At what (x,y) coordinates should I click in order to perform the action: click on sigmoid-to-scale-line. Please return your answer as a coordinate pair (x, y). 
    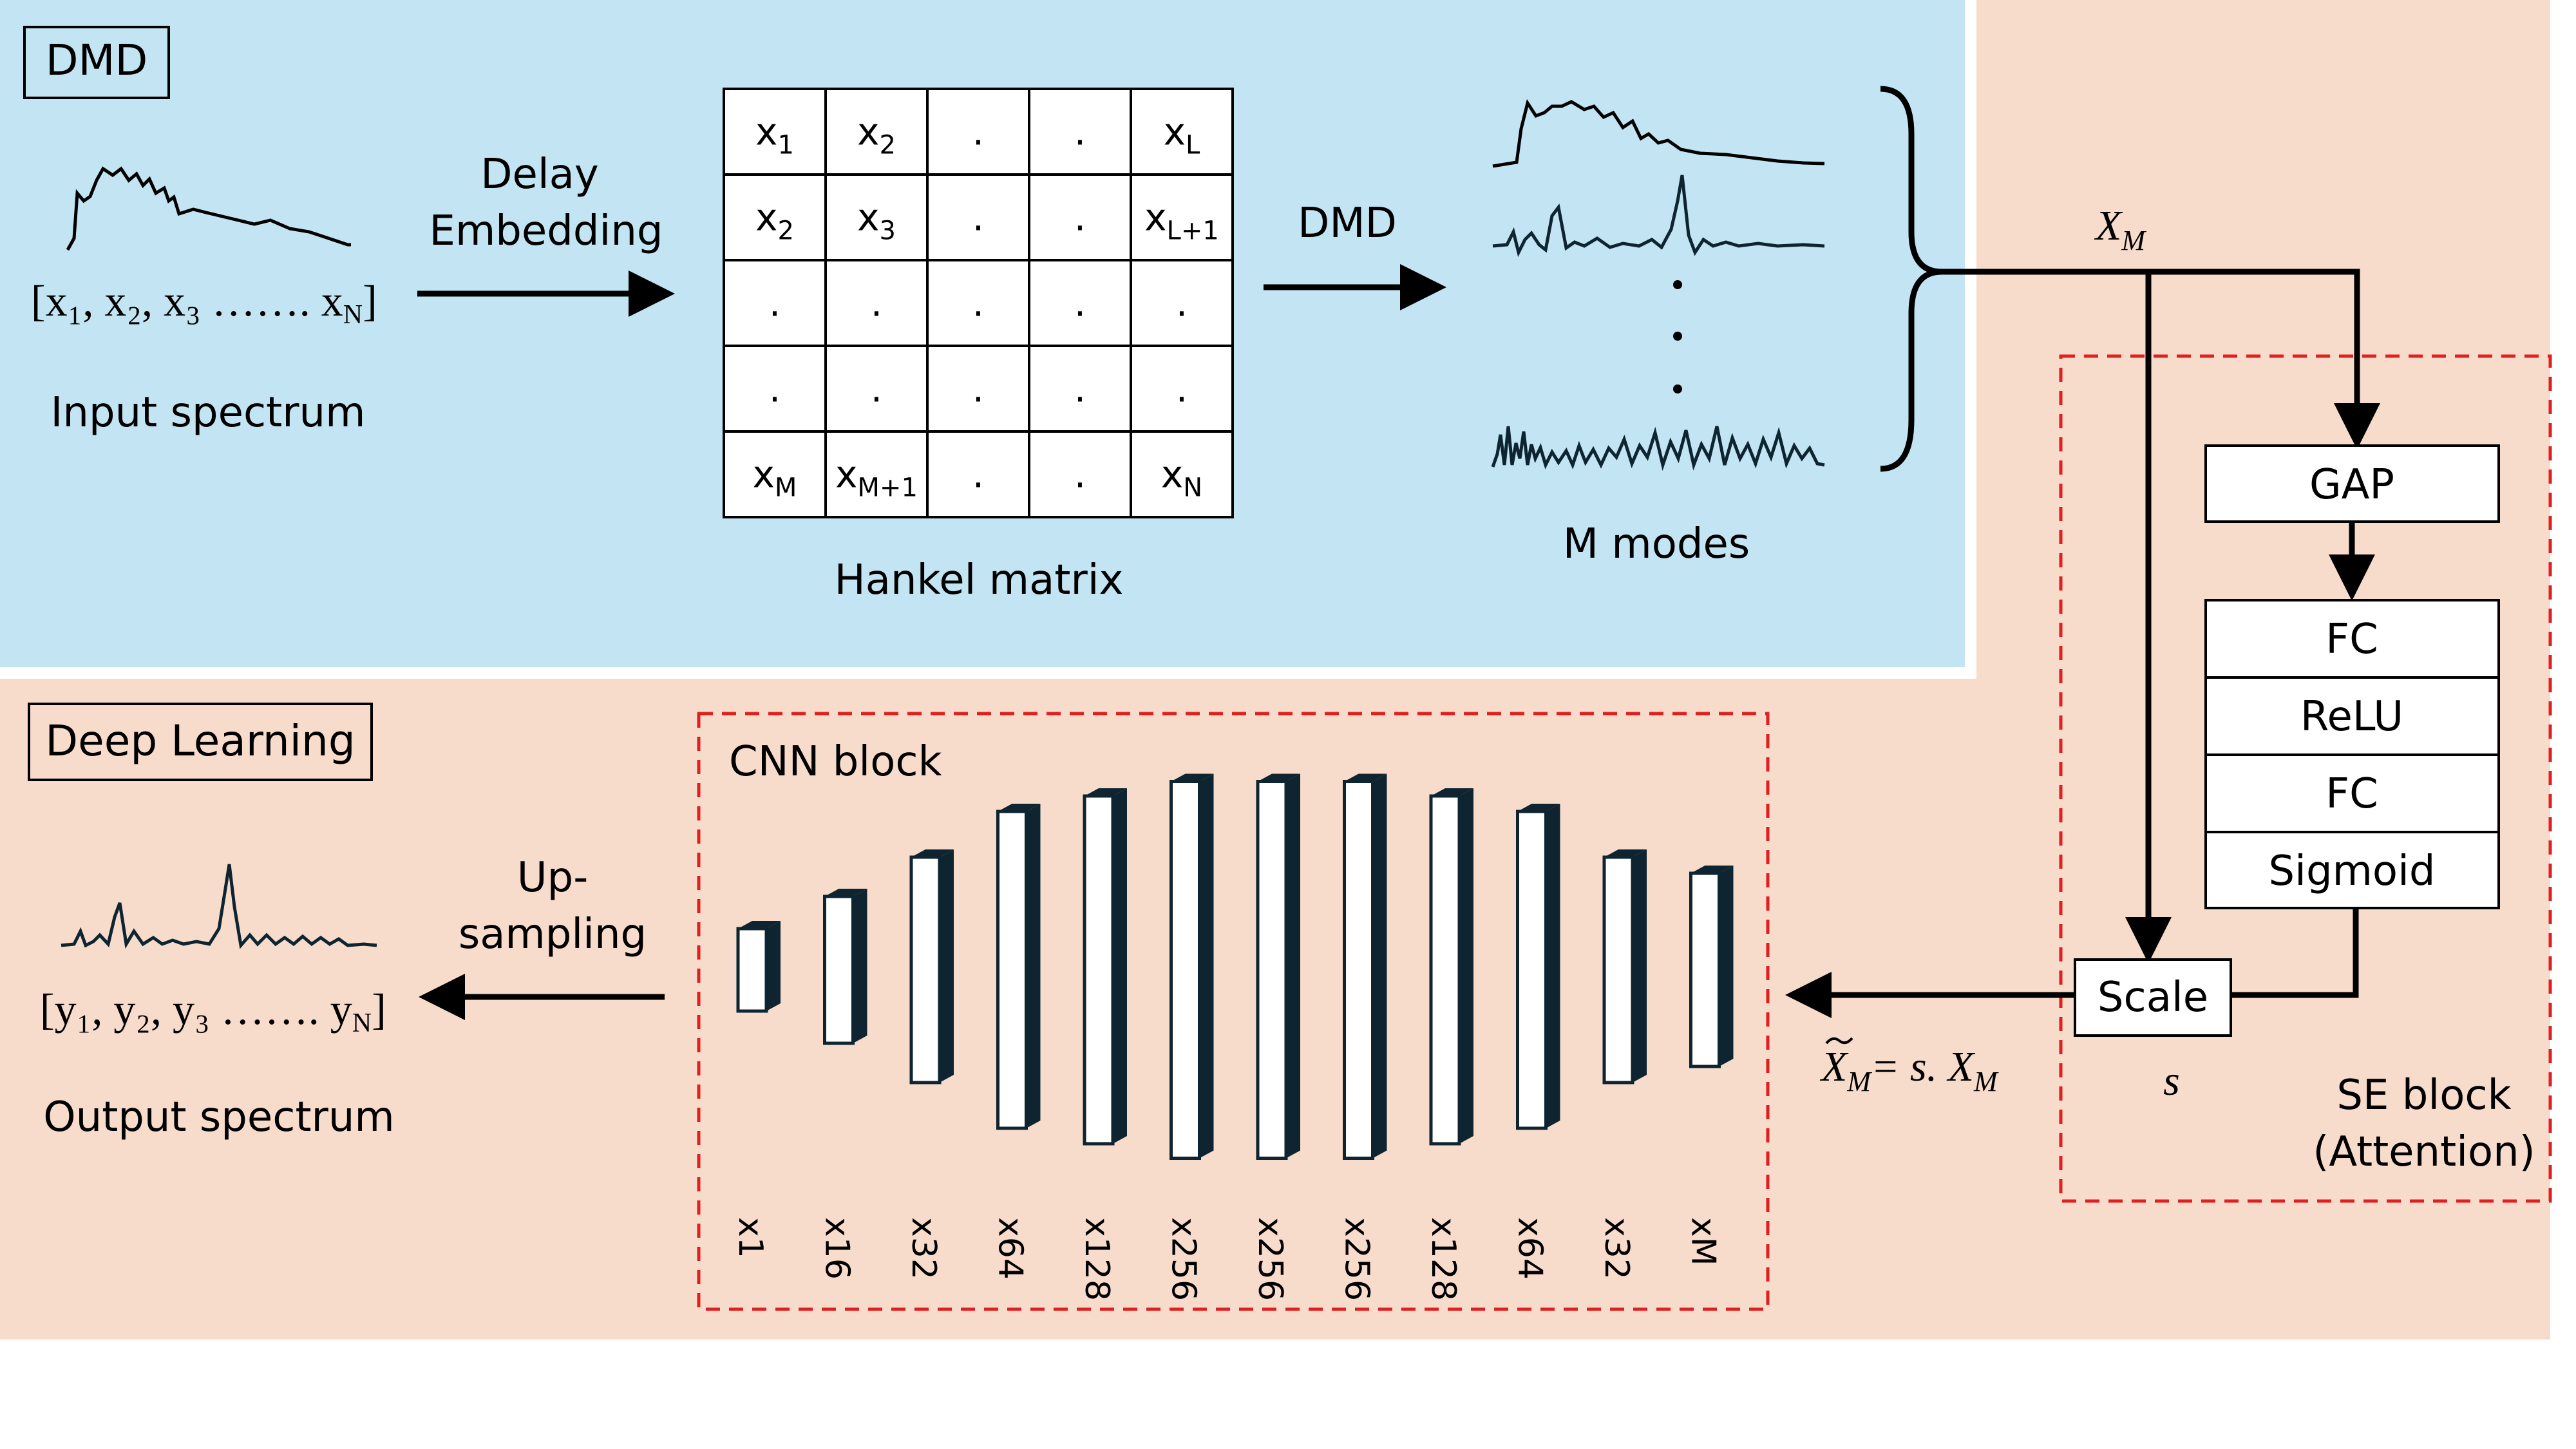
    Looking at the image, I should click on (2295, 953).